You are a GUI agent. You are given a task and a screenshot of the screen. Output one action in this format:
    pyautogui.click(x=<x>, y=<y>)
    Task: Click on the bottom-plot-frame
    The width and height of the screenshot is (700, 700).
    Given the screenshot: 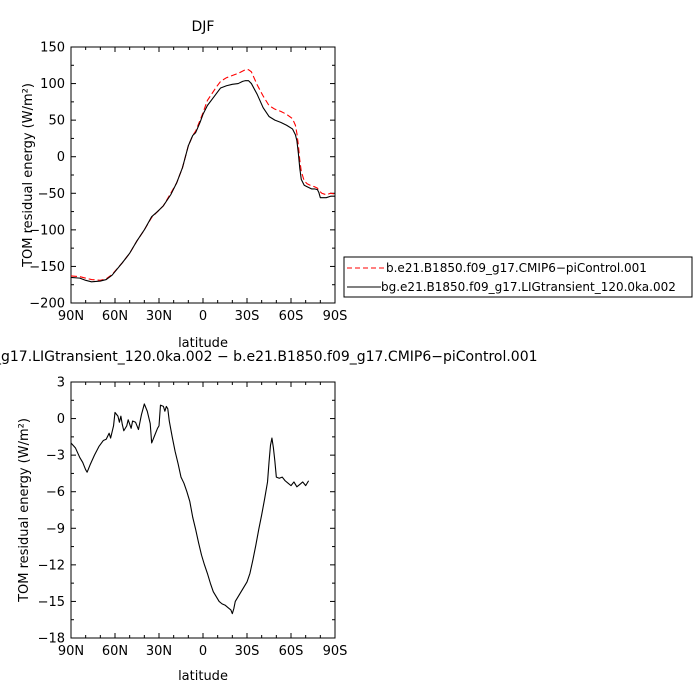 What is the action you would take?
    pyautogui.click(x=203, y=510)
    